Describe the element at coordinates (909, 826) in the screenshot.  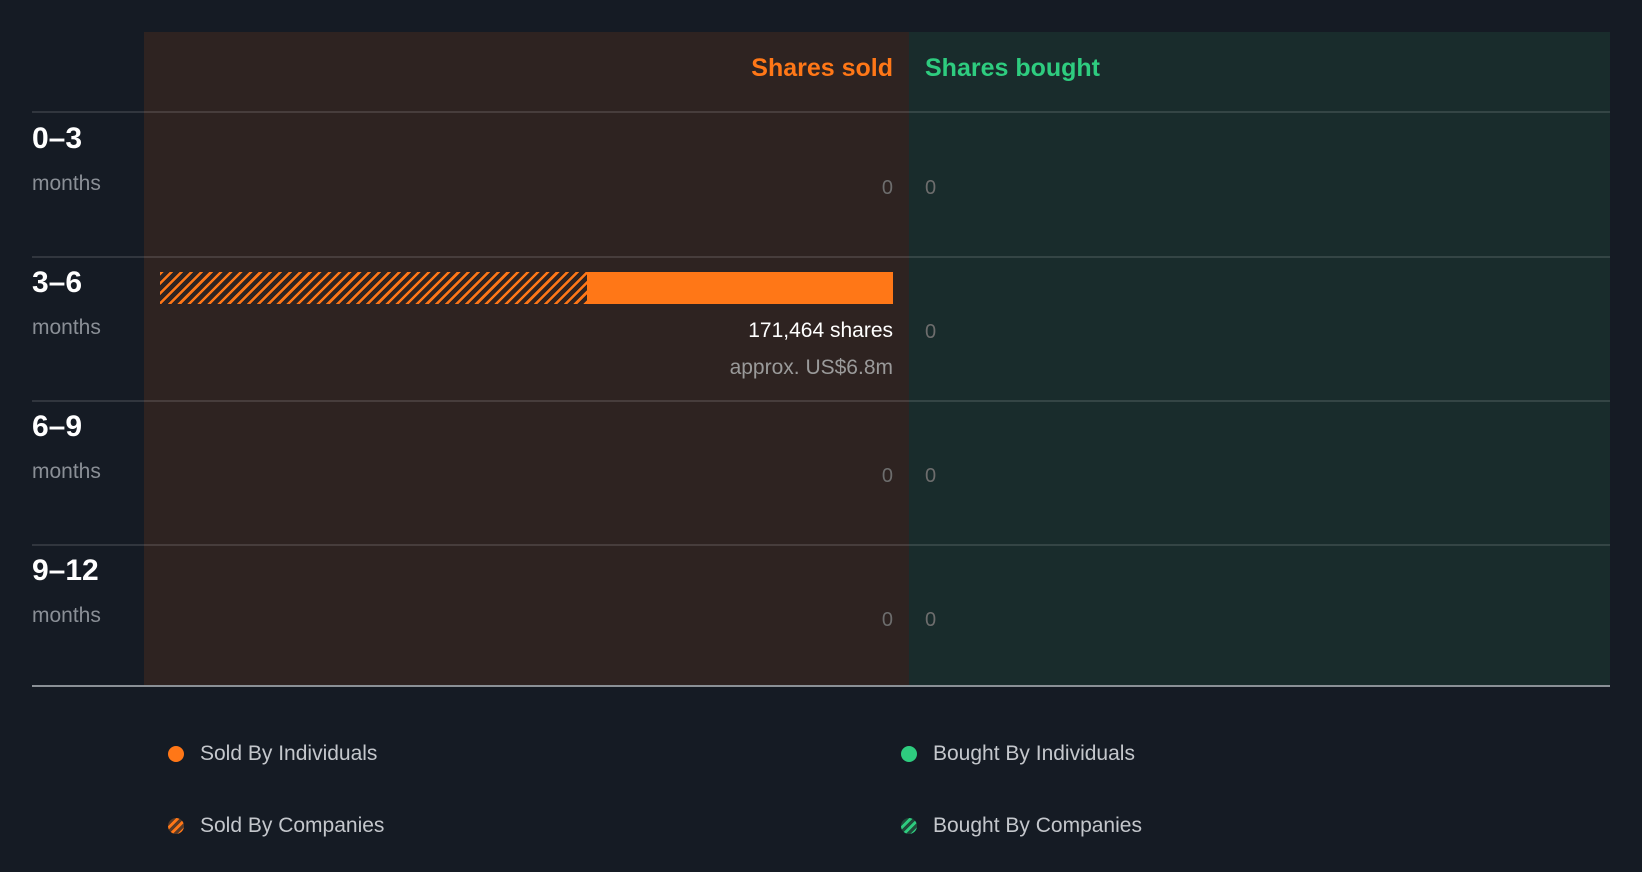
I see `hatched-green-dot-icon` at that location.